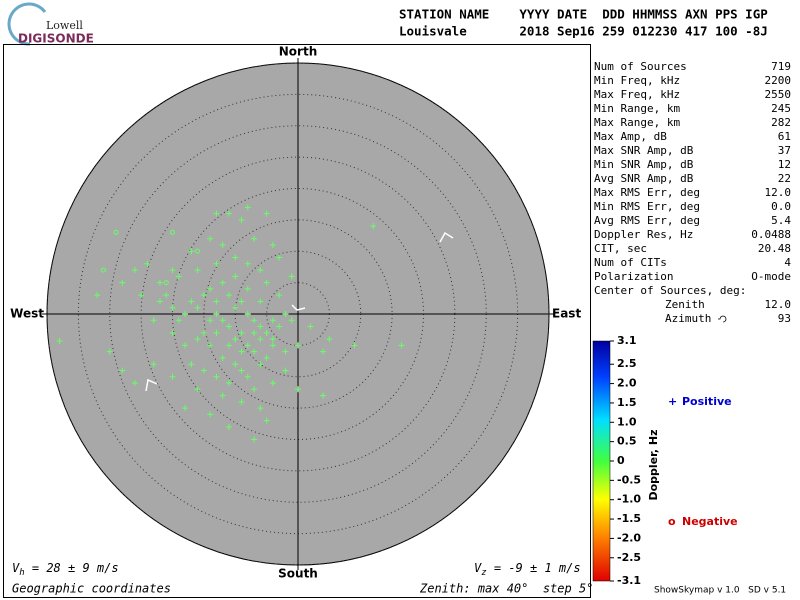  Describe the element at coordinates (16, 568) in the screenshot. I see `vh-symbol: V` at that location.